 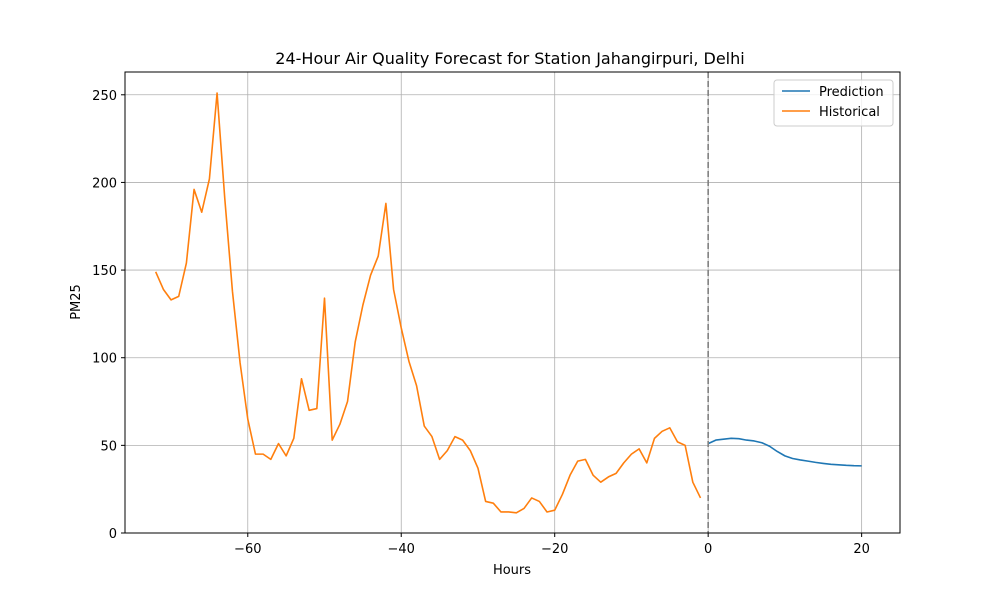 I want to click on y-tick-label: 250, so click(x=104, y=96).